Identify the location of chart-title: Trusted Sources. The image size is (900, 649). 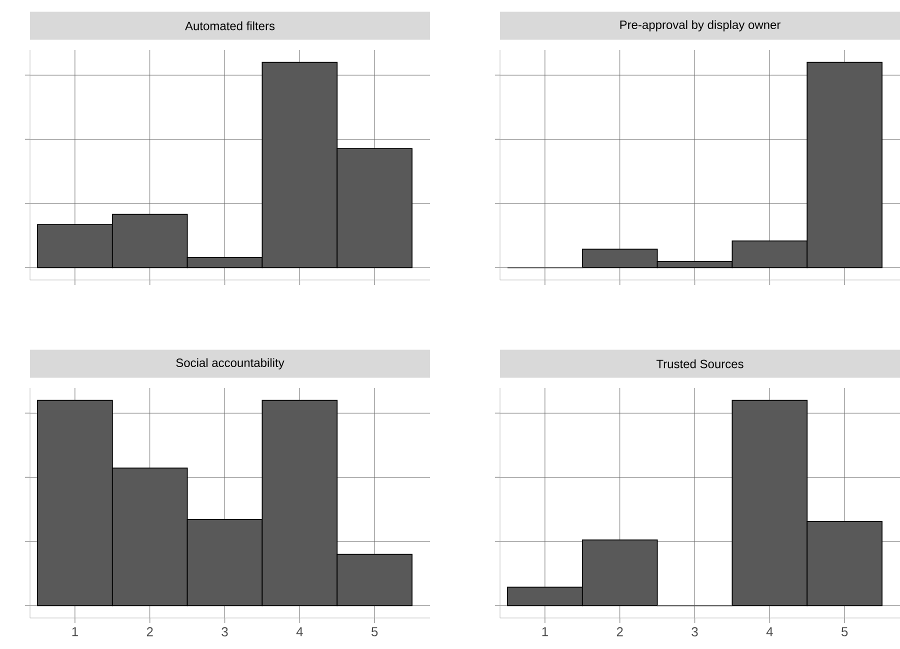
(700, 363).